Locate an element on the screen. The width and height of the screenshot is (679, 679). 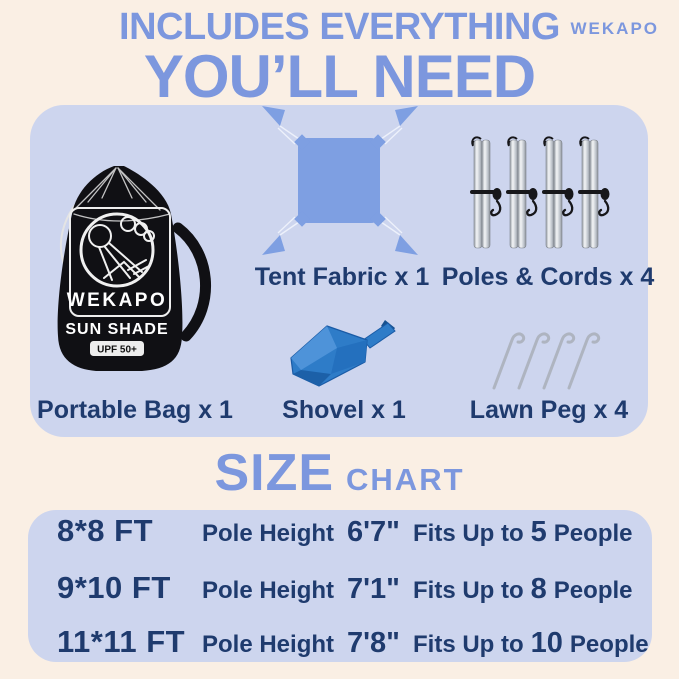
size-value: 9*10 FT is located at coordinates (114, 587).